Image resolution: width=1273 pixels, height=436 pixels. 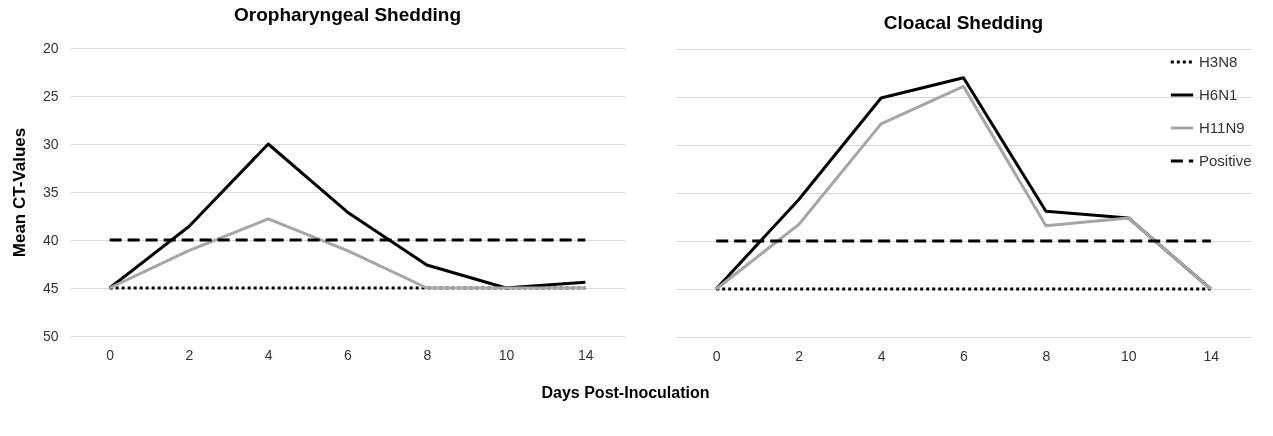 What do you see at coordinates (1225, 160) in the screenshot?
I see `legend-label: Positive` at bounding box center [1225, 160].